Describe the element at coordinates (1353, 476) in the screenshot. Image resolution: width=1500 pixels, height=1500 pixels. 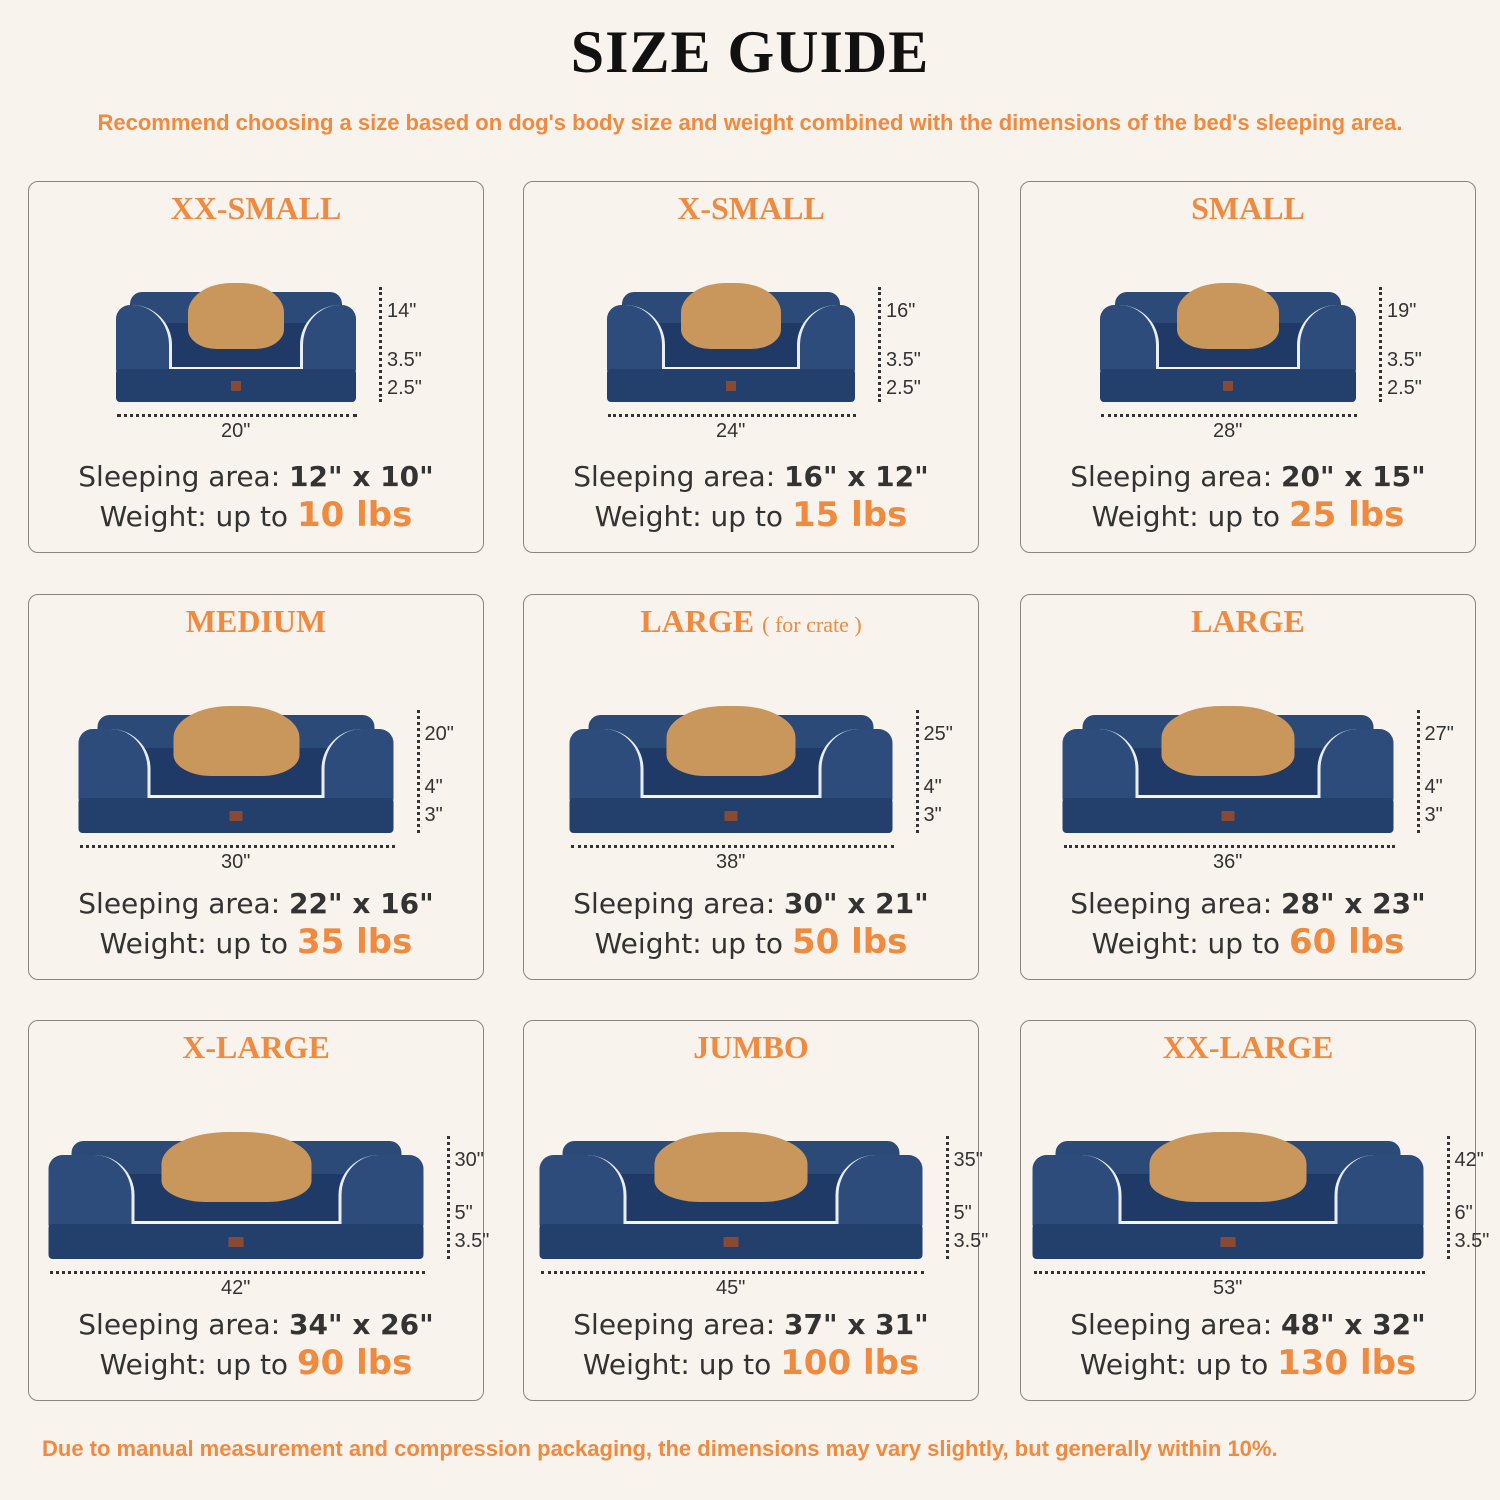
I see `sleeping-area-value: 20" x 15"` at that location.